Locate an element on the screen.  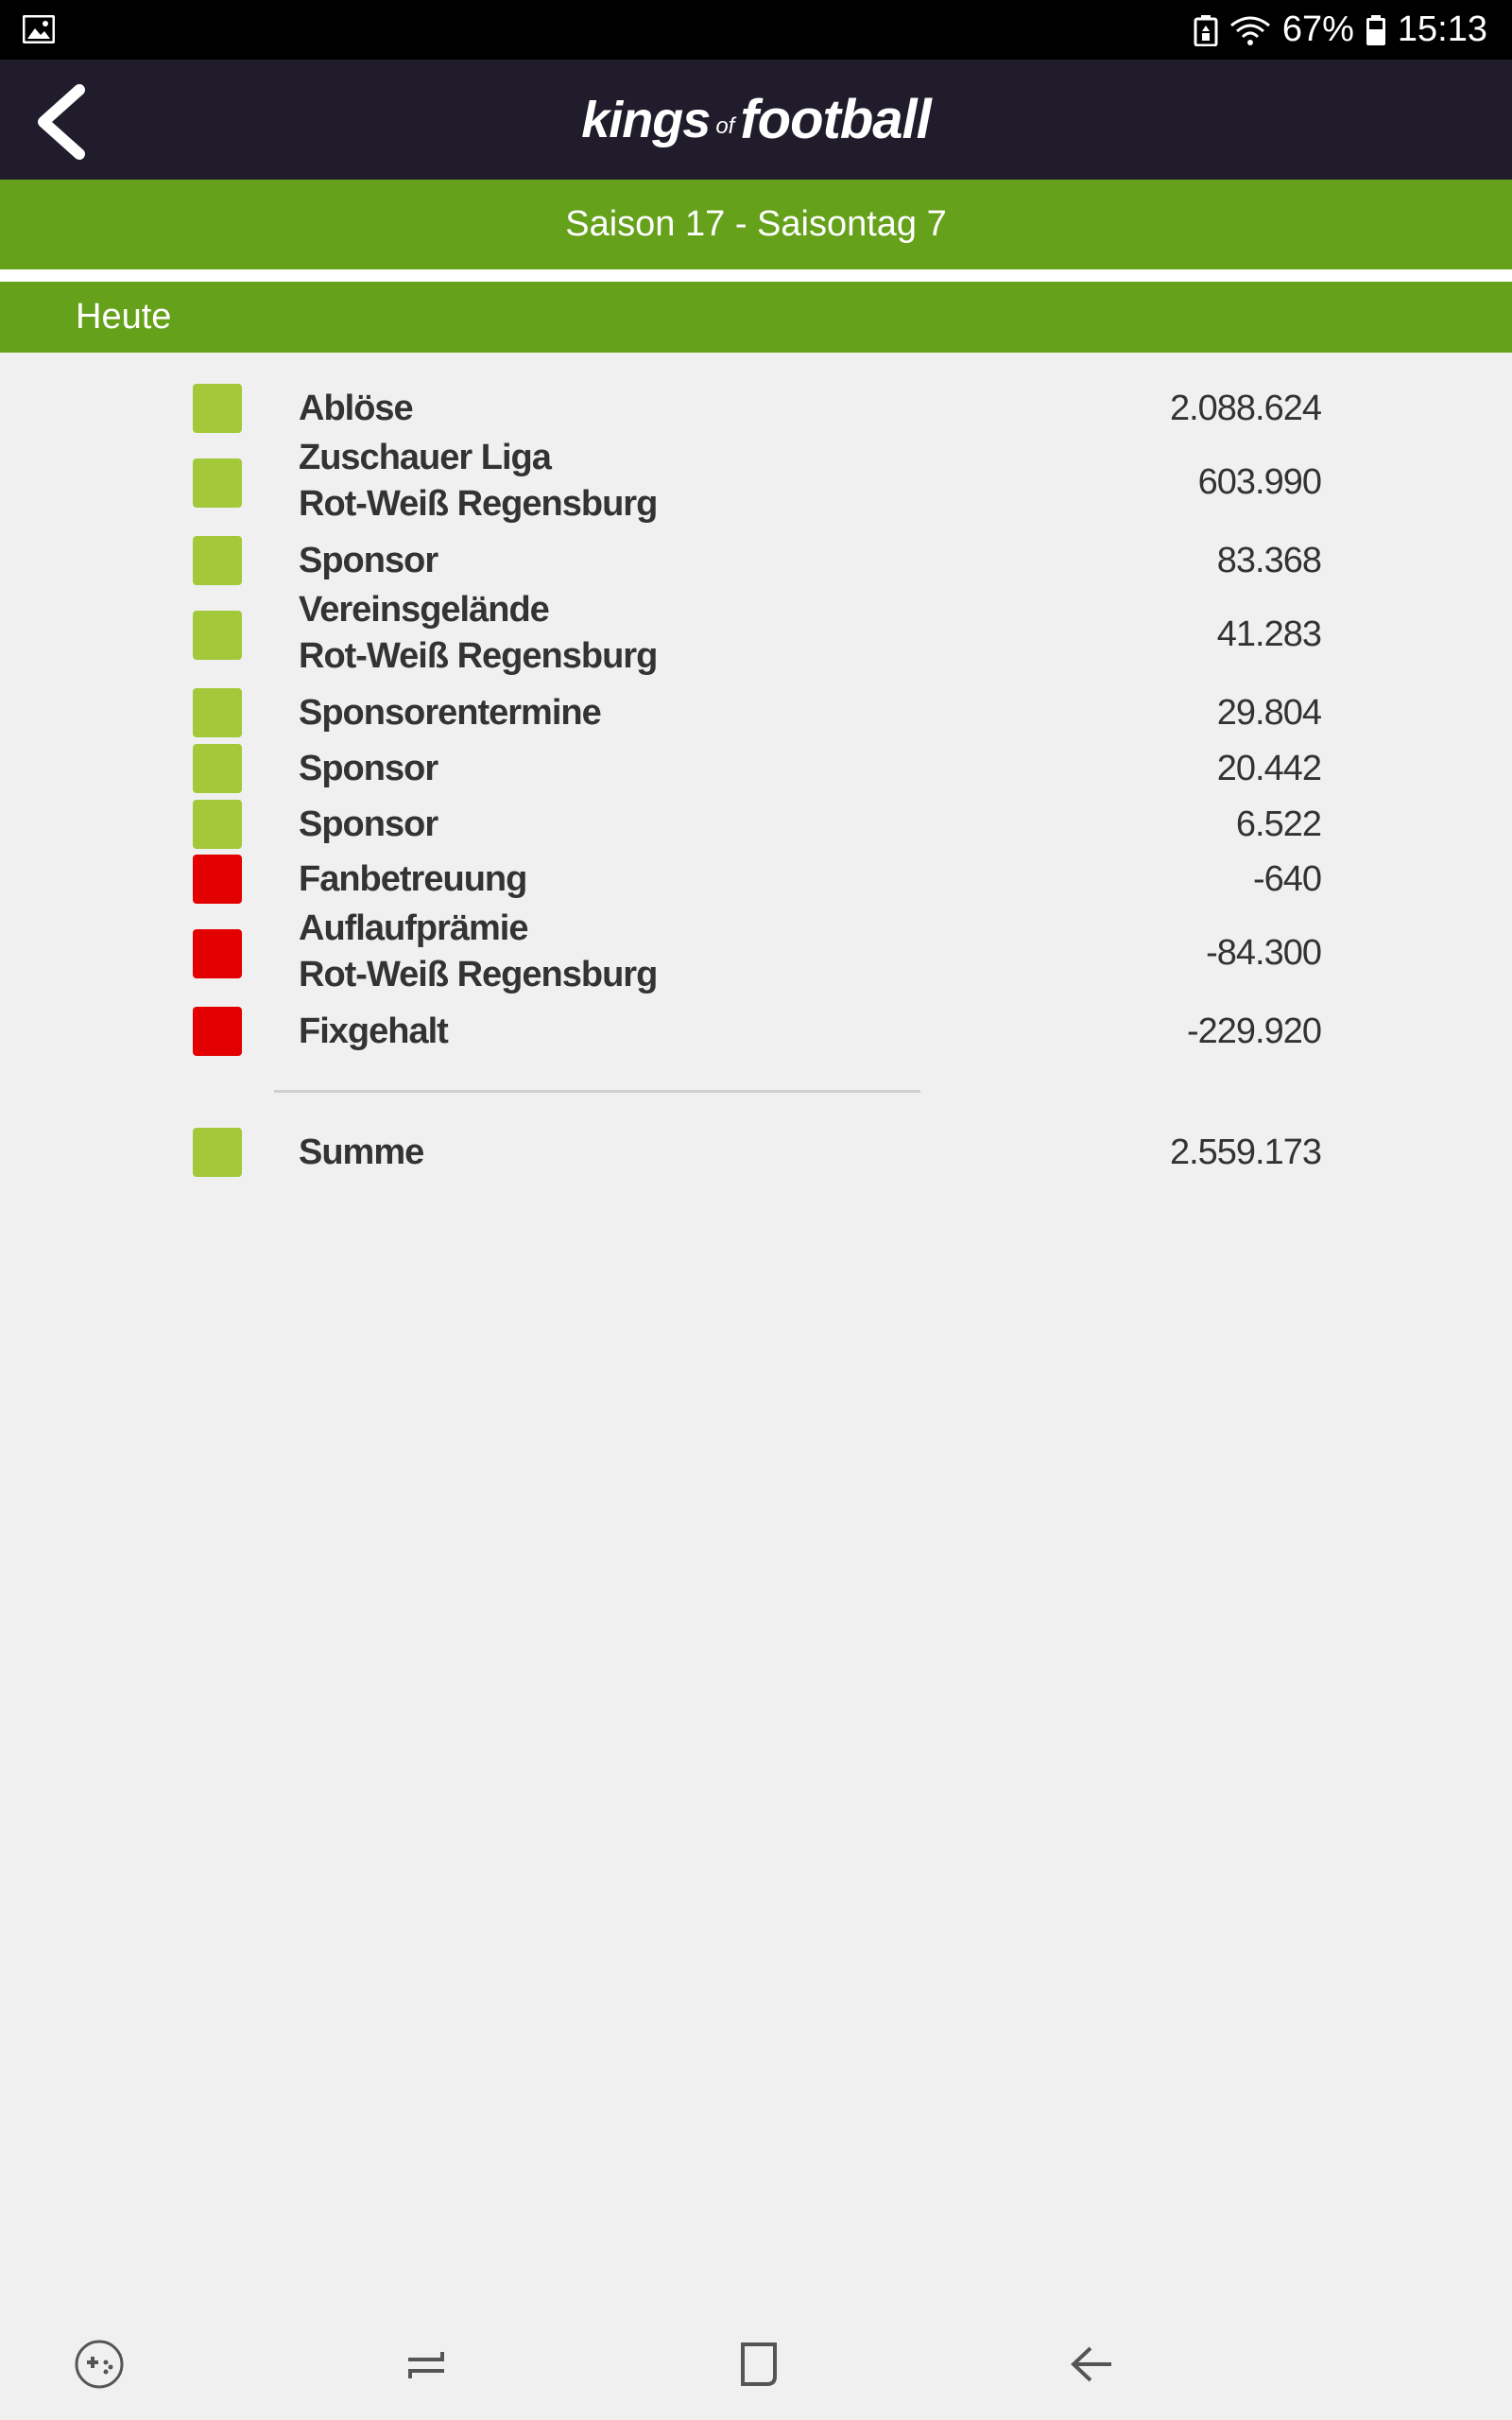
entry-value: 41.283 is located at coordinates (1269, 634).